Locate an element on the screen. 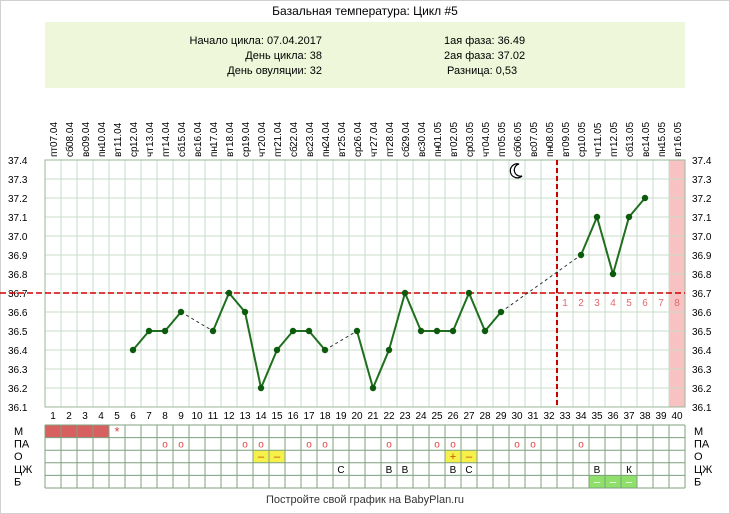  cervical-fluid-mark: К is located at coordinates (629, 470).